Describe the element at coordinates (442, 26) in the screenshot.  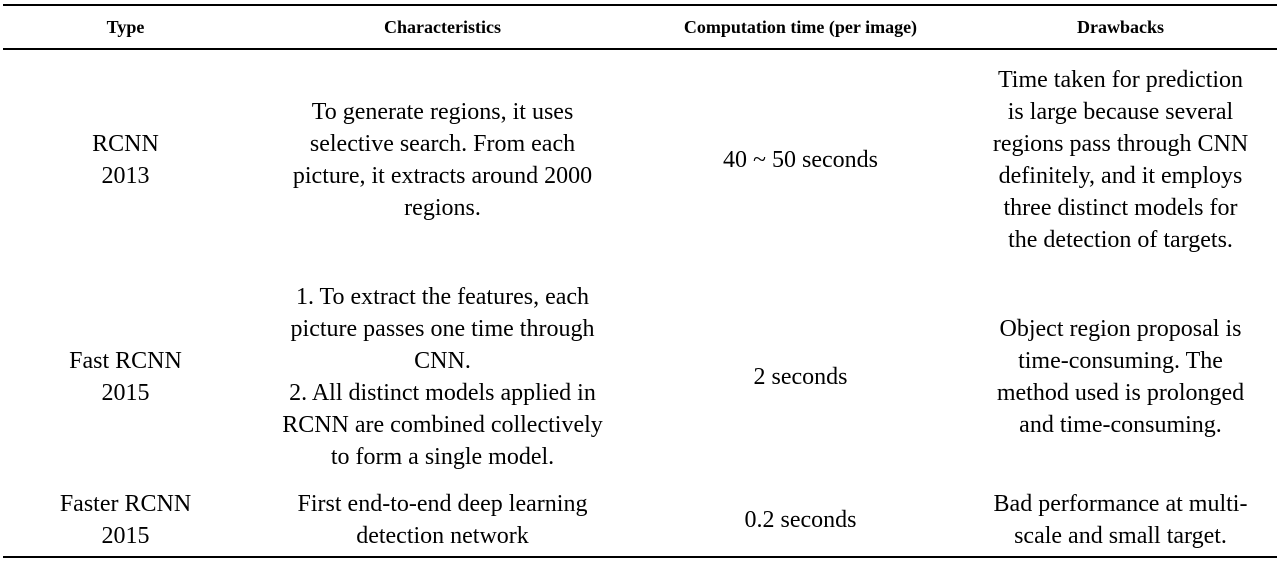
I see `header-characteristics: Characteristics` at that location.